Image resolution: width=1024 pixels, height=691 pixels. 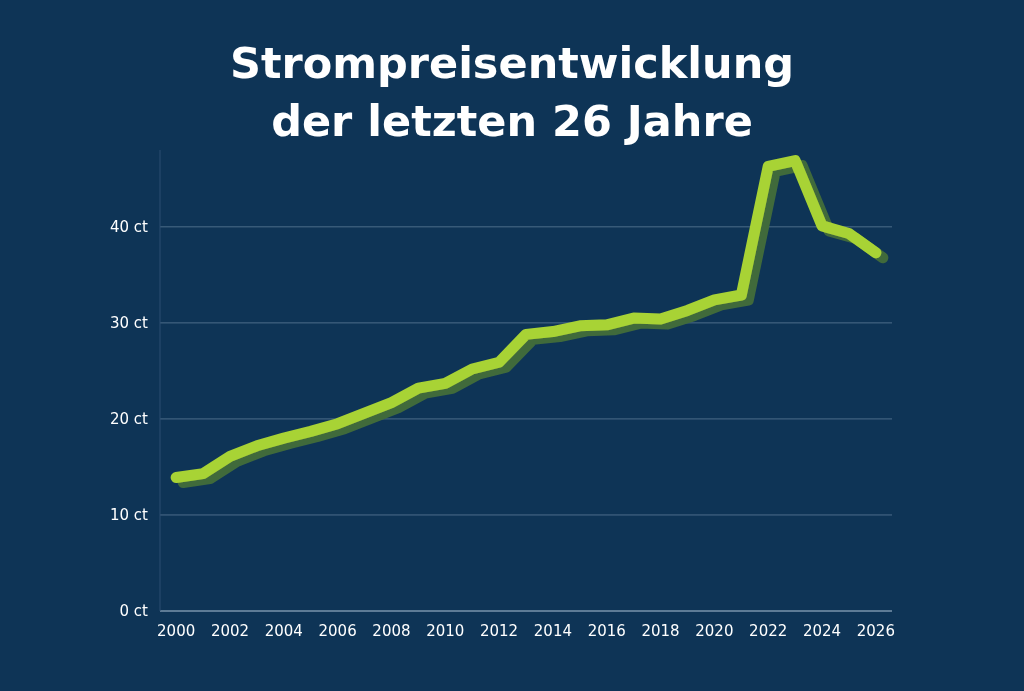 I want to click on x-tick-label: 2018, so click(x=660, y=631).